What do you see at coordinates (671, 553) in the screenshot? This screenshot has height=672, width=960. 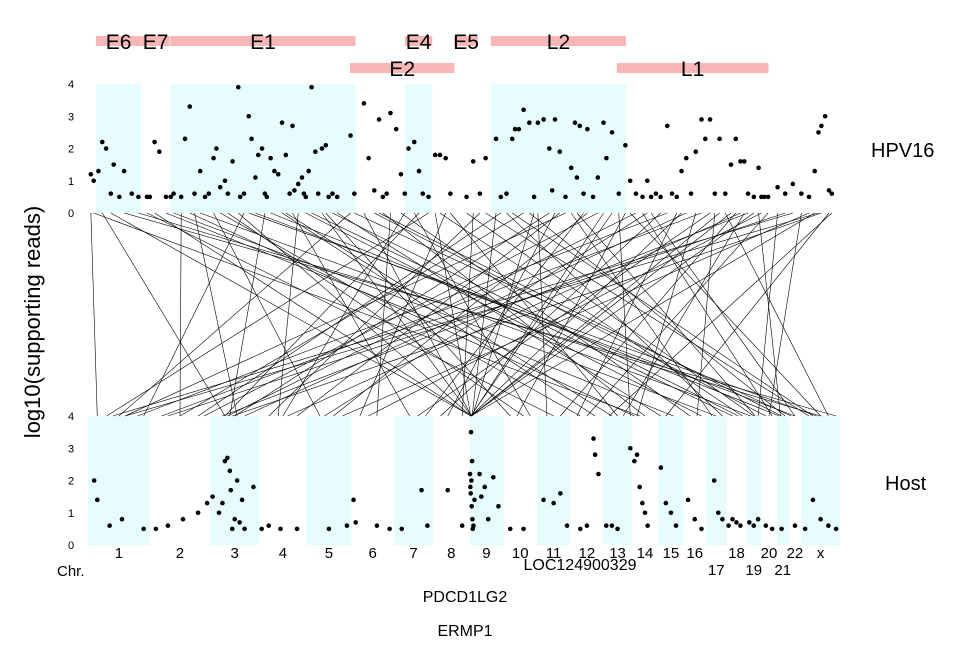 I see `chr-tick-15: 15` at bounding box center [671, 553].